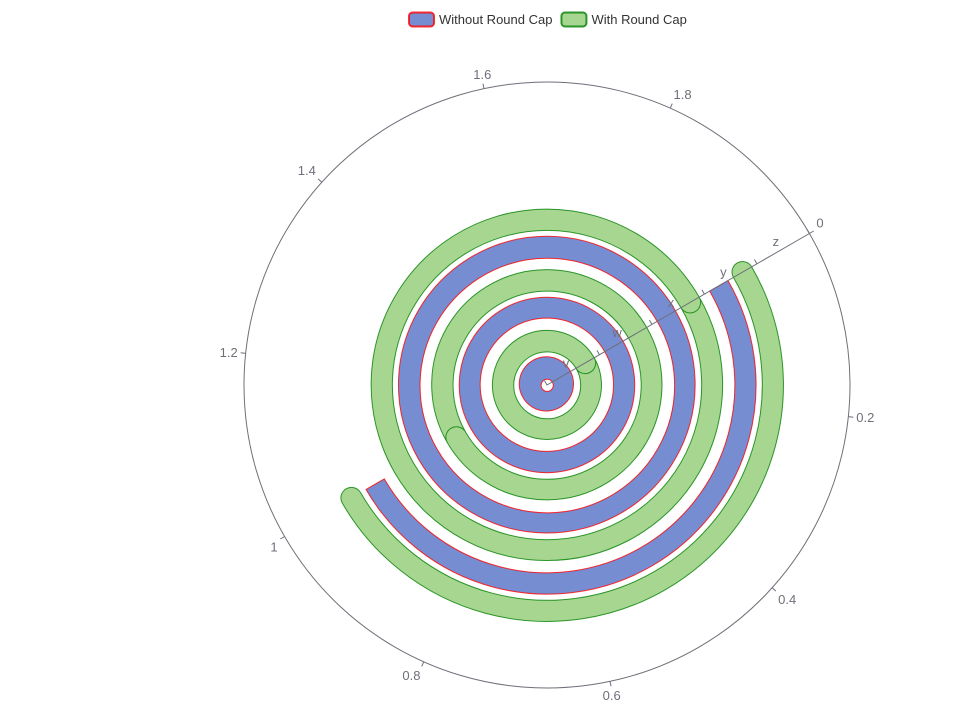 This screenshot has height=727, width=978. What do you see at coordinates (566, 362) in the screenshot?
I see `svg-text: v` at bounding box center [566, 362].